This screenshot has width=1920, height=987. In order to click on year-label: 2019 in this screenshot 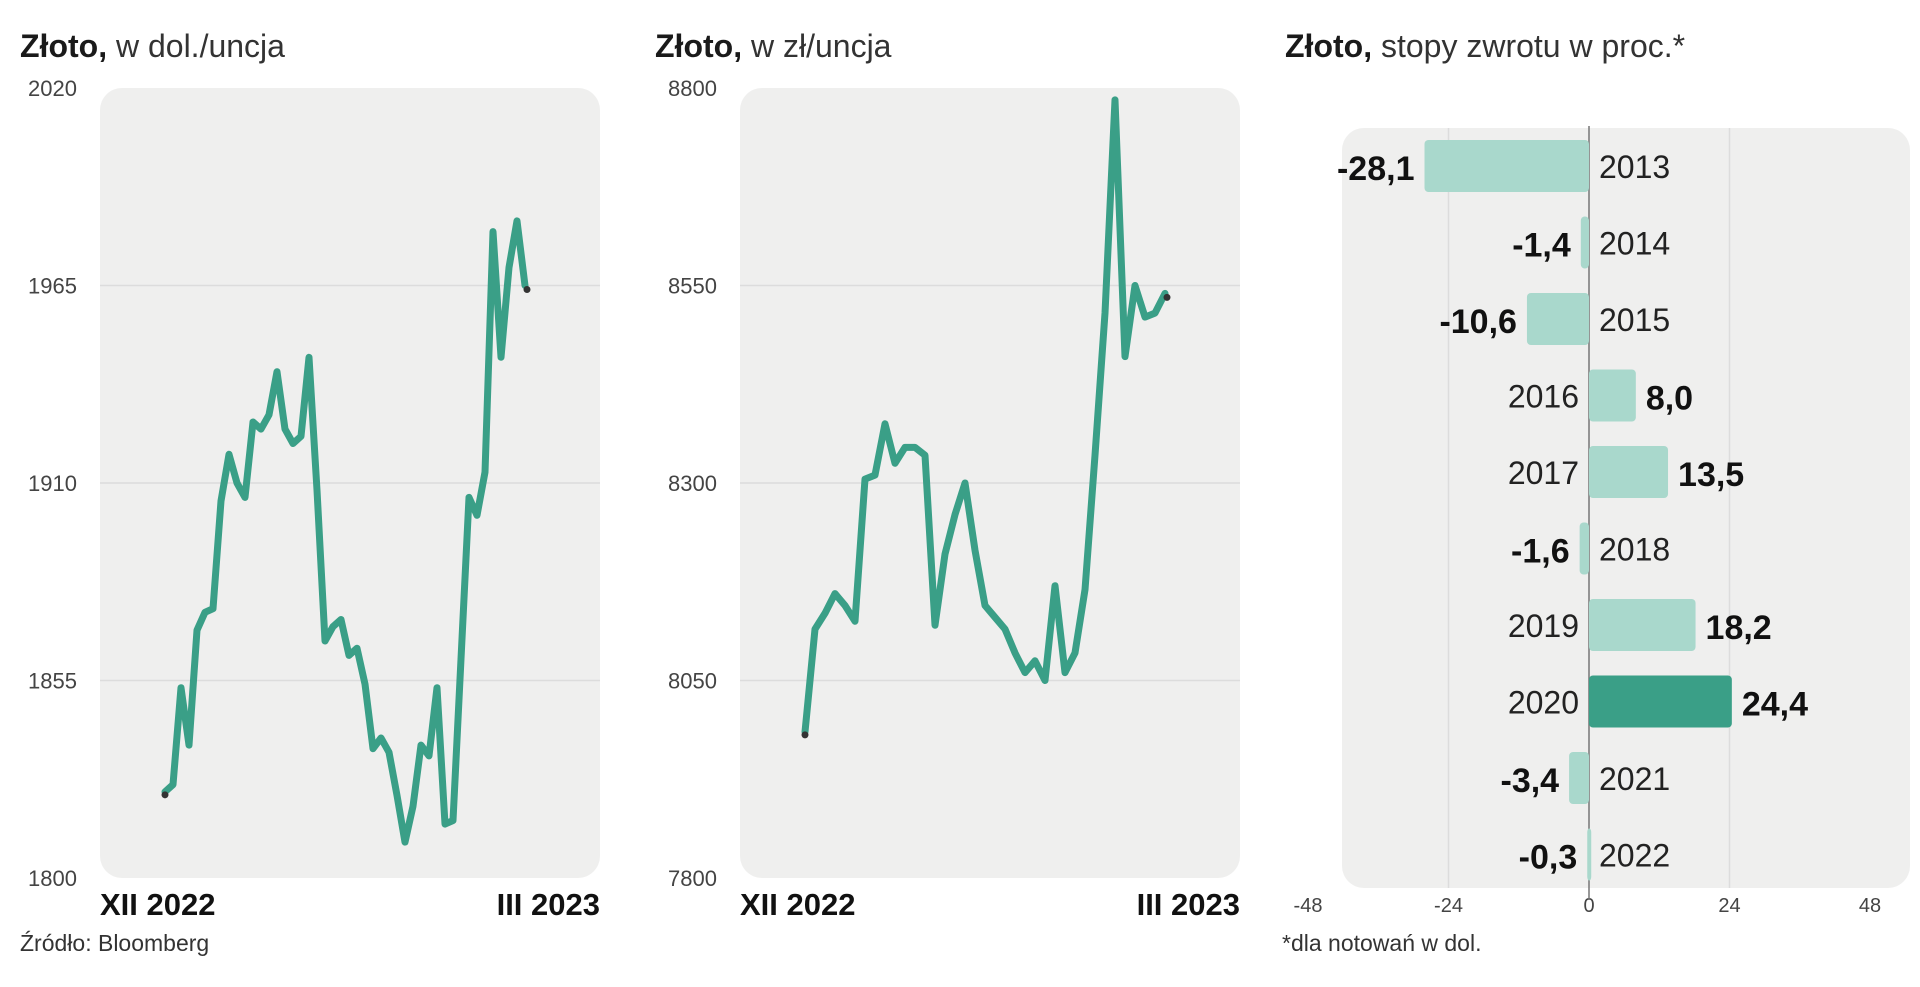, I will do `click(1543, 626)`.